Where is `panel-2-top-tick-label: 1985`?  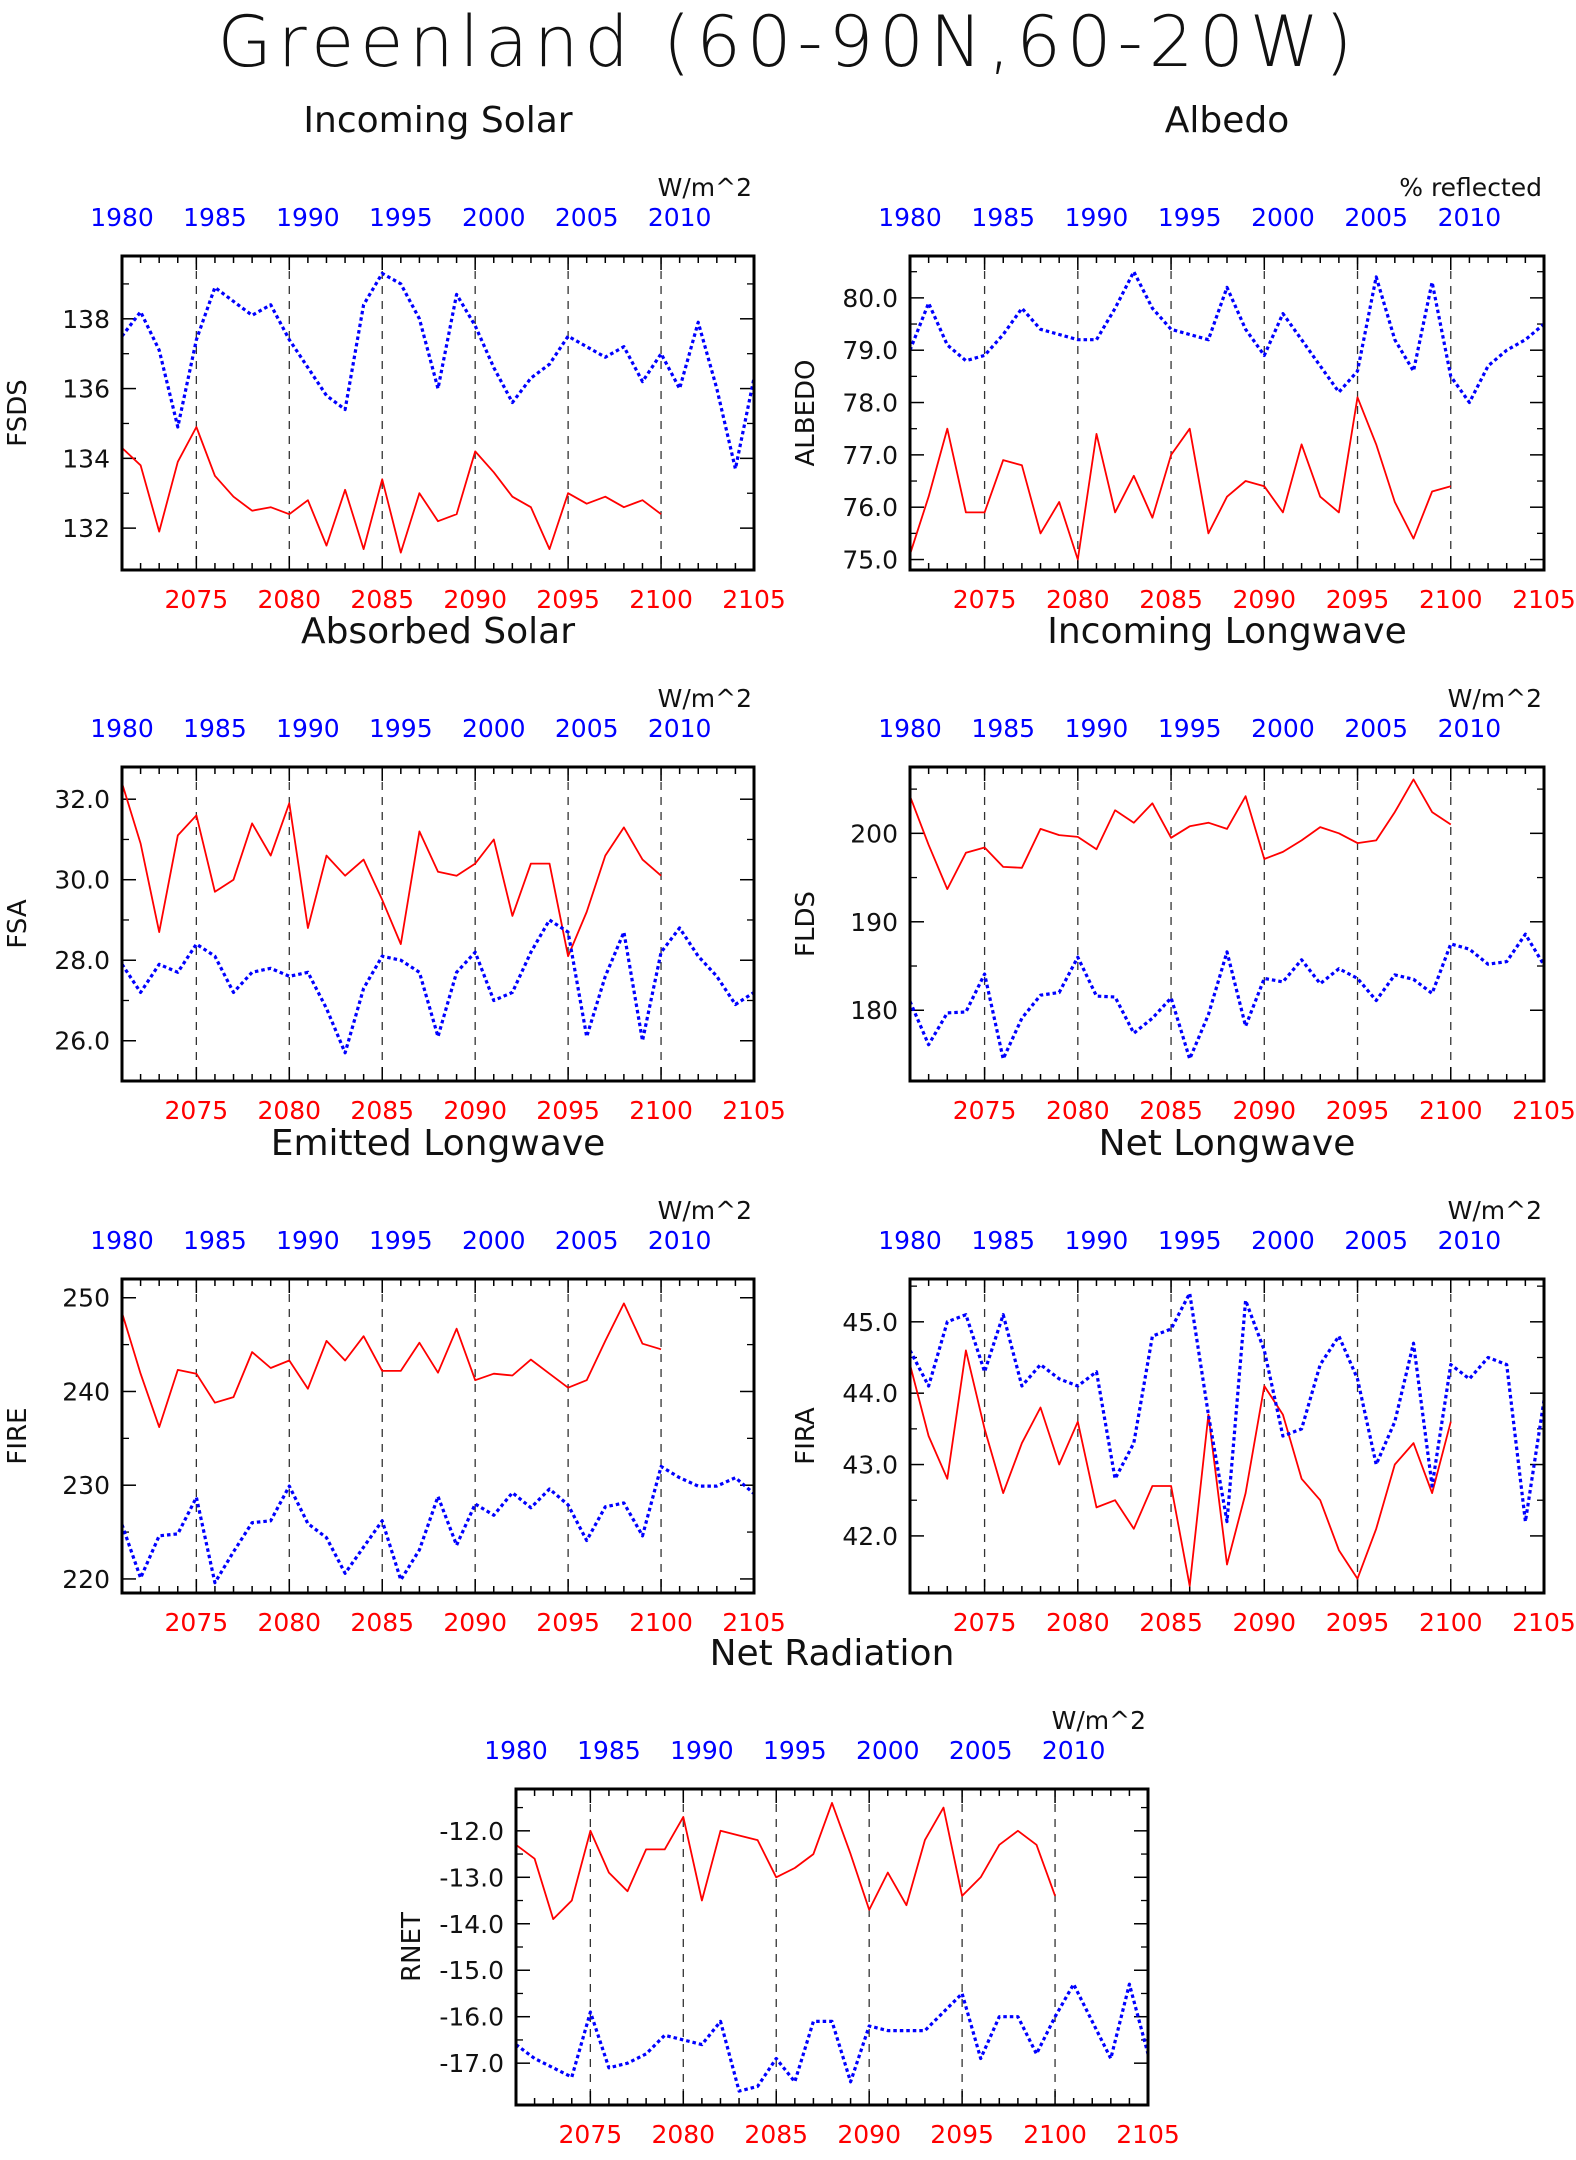 panel-2-top-tick-label: 1985 is located at coordinates (1003, 217).